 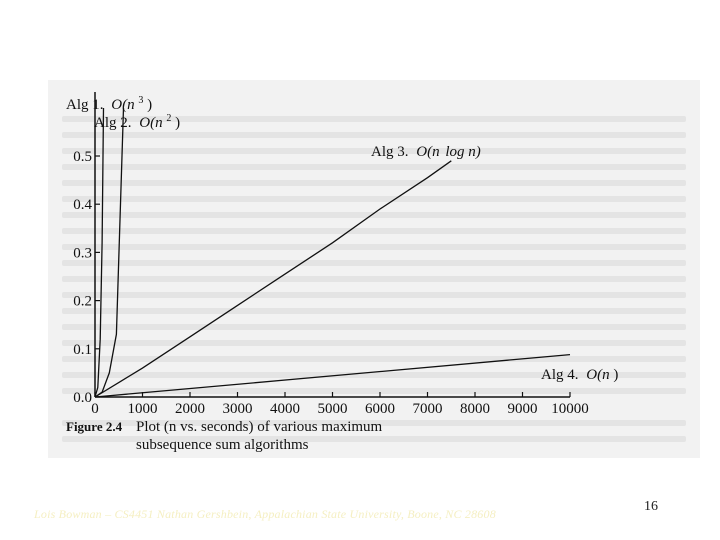 What do you see at coordinates (143, 409) in the screenshot?
I see `x-tick-label: 1000` at bounding box center [143, 409].